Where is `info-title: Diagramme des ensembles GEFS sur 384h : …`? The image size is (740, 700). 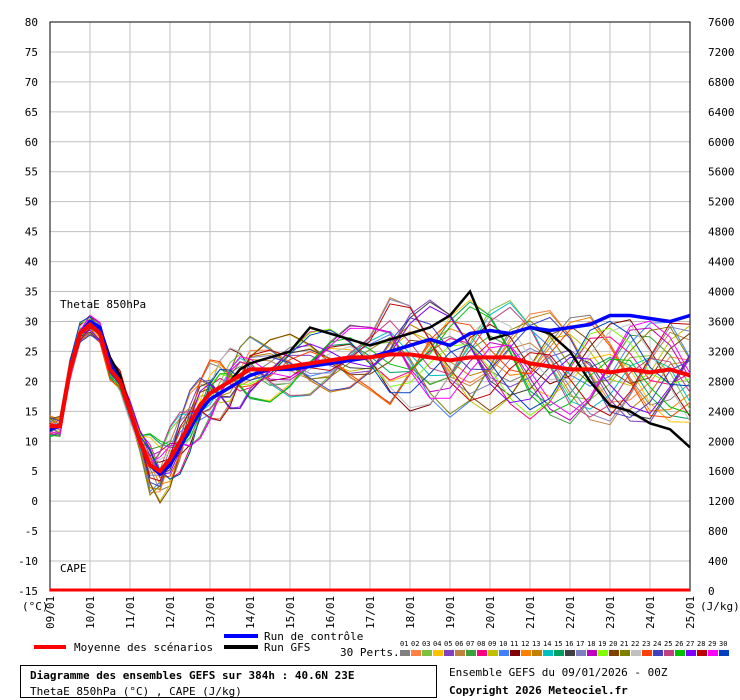 info-title: Diagramme des ensembles GEFS sur 384h : … is located at coordinates (192, 675).